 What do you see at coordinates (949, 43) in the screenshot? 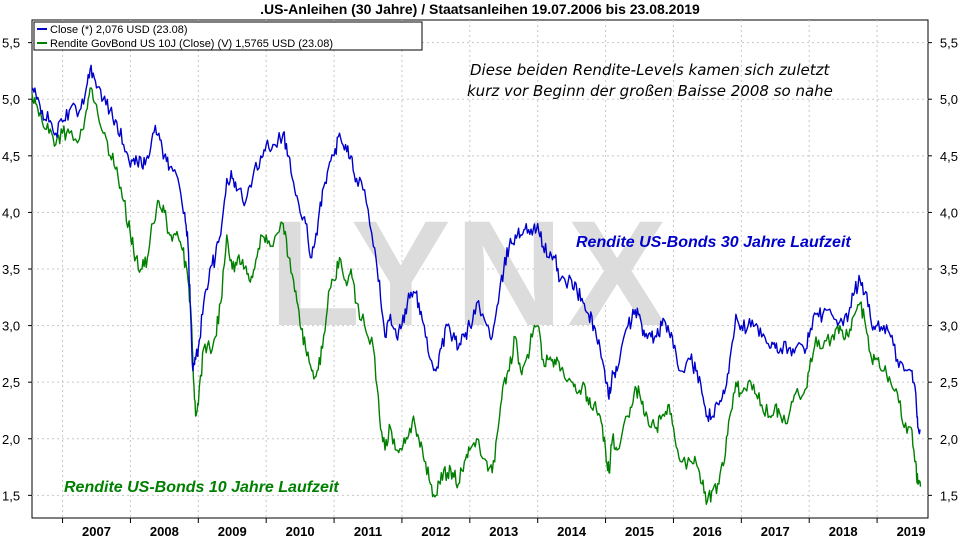
I see `y-tick-label-right: 5,5` at bounding box center [949, 43].